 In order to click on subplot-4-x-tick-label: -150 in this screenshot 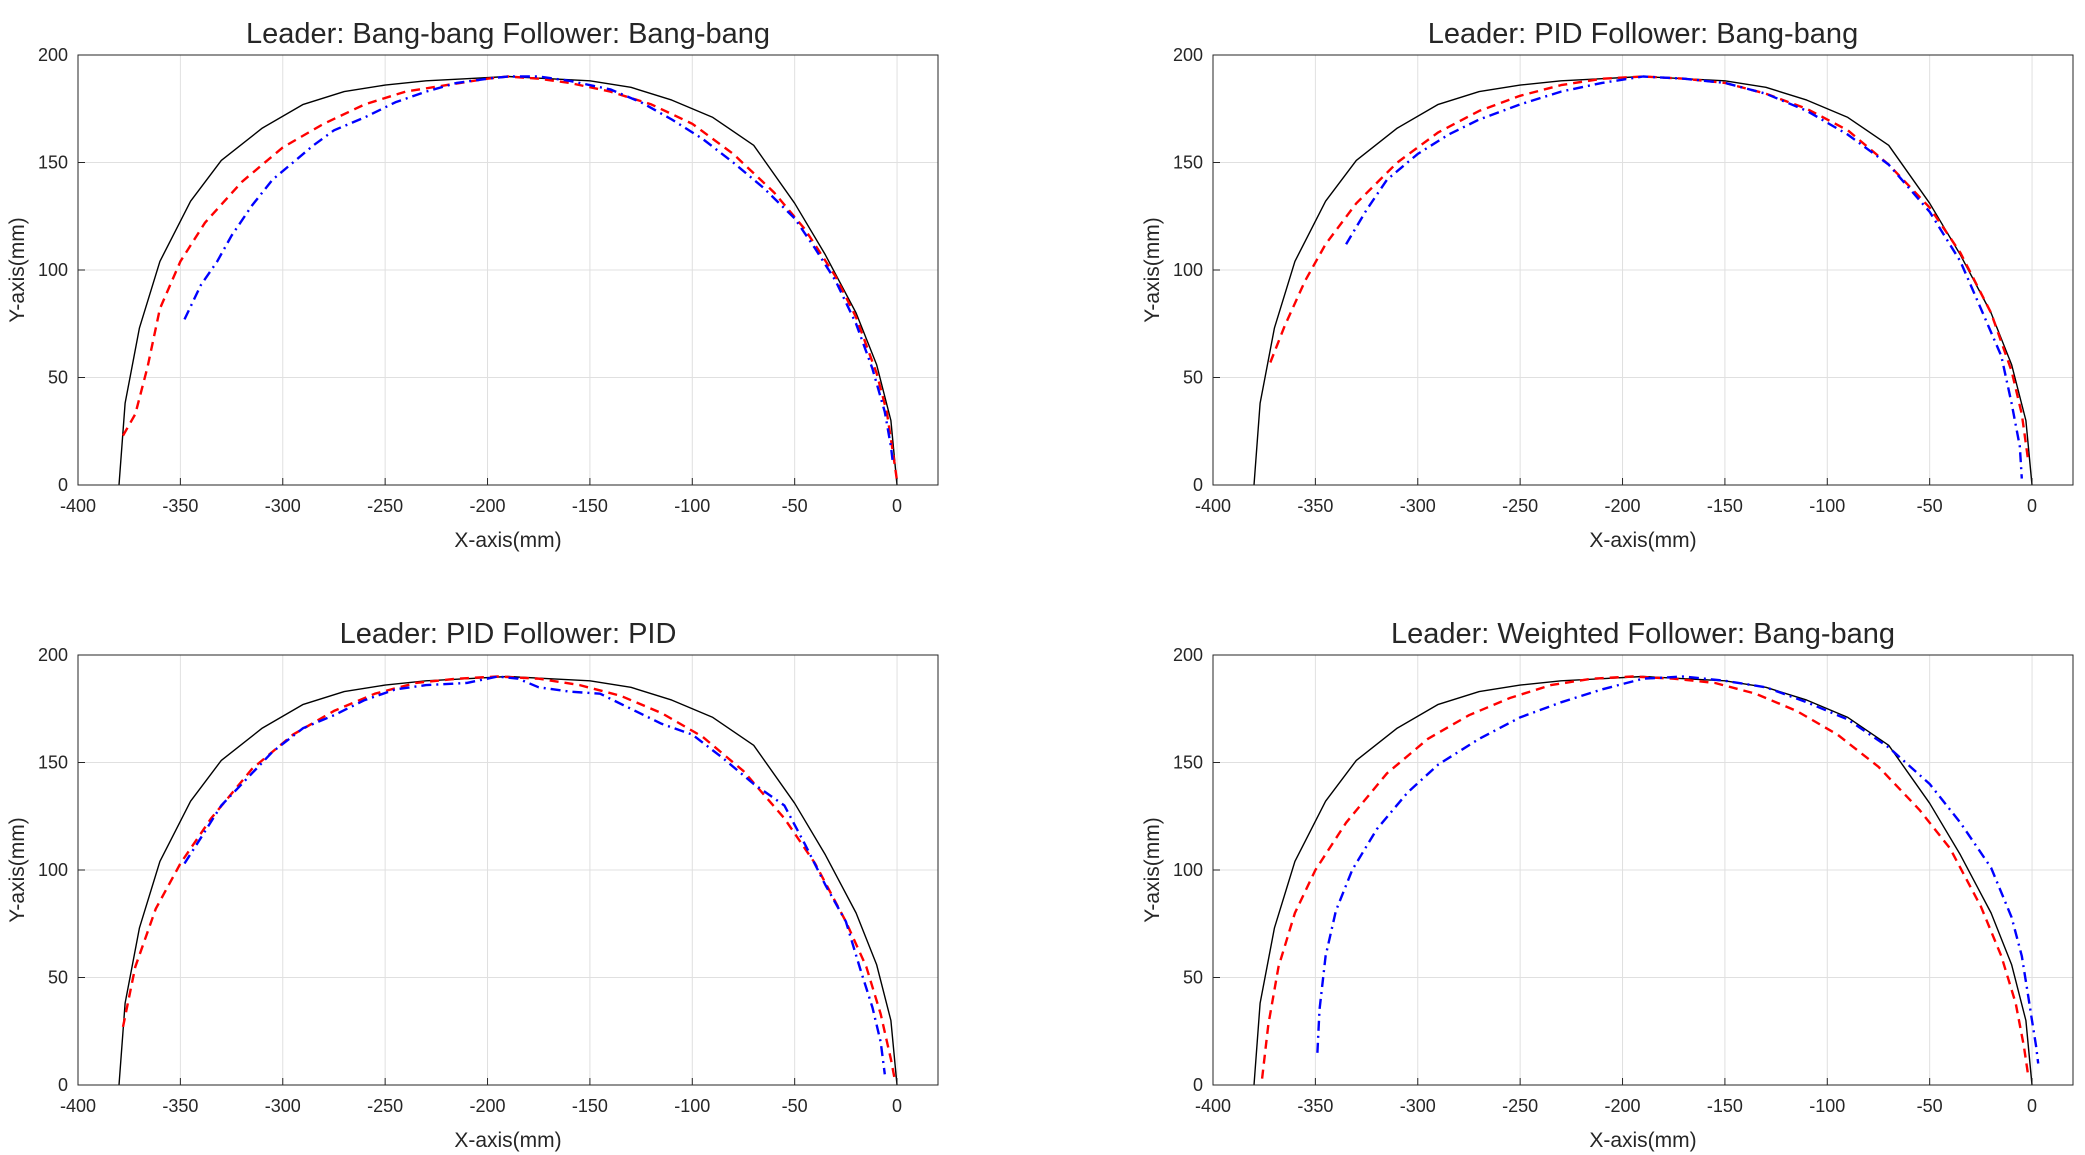, I will do `click(1725, 1106)`.